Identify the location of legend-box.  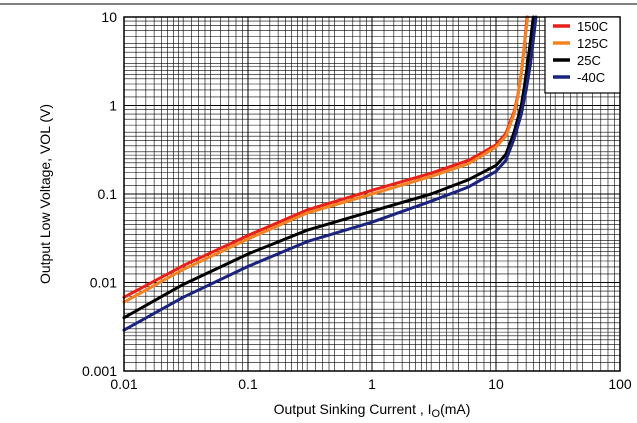
(582, 55).